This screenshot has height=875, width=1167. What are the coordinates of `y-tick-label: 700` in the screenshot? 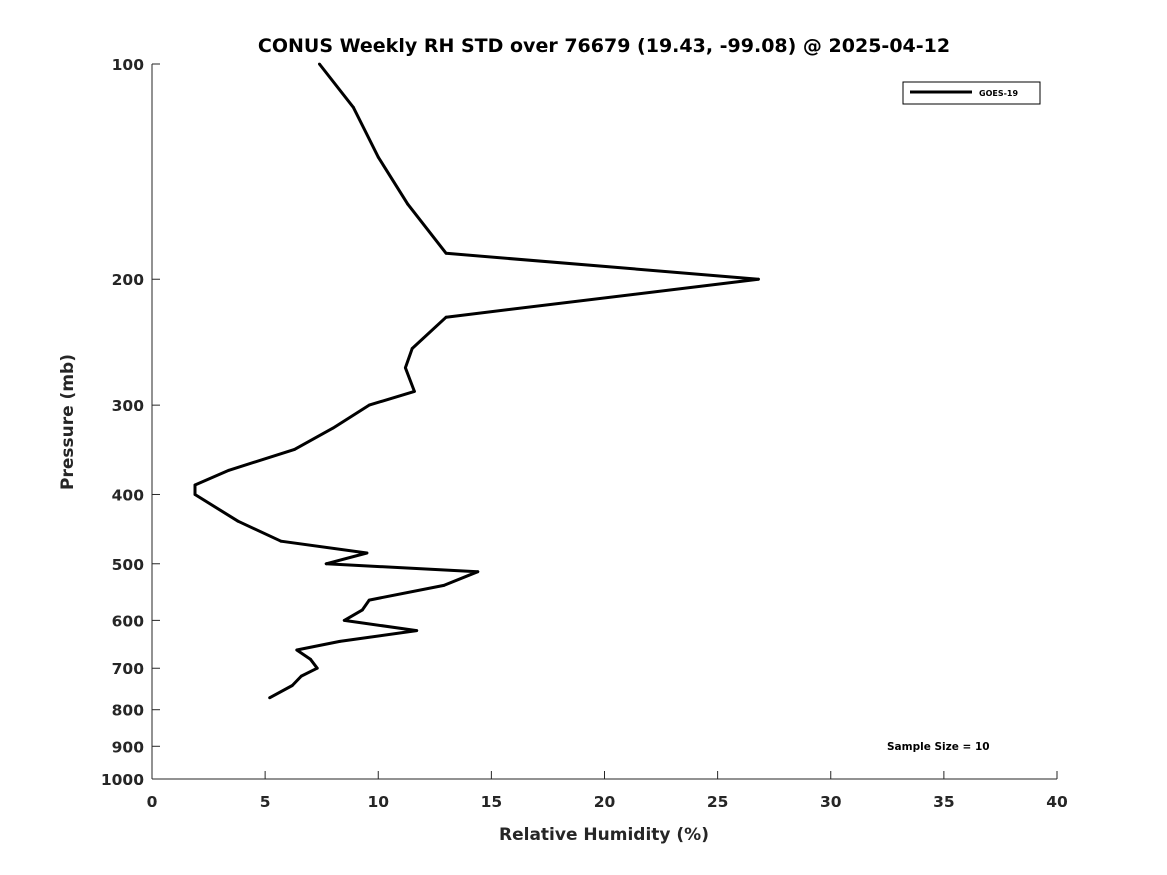 It's located at (128, 669).